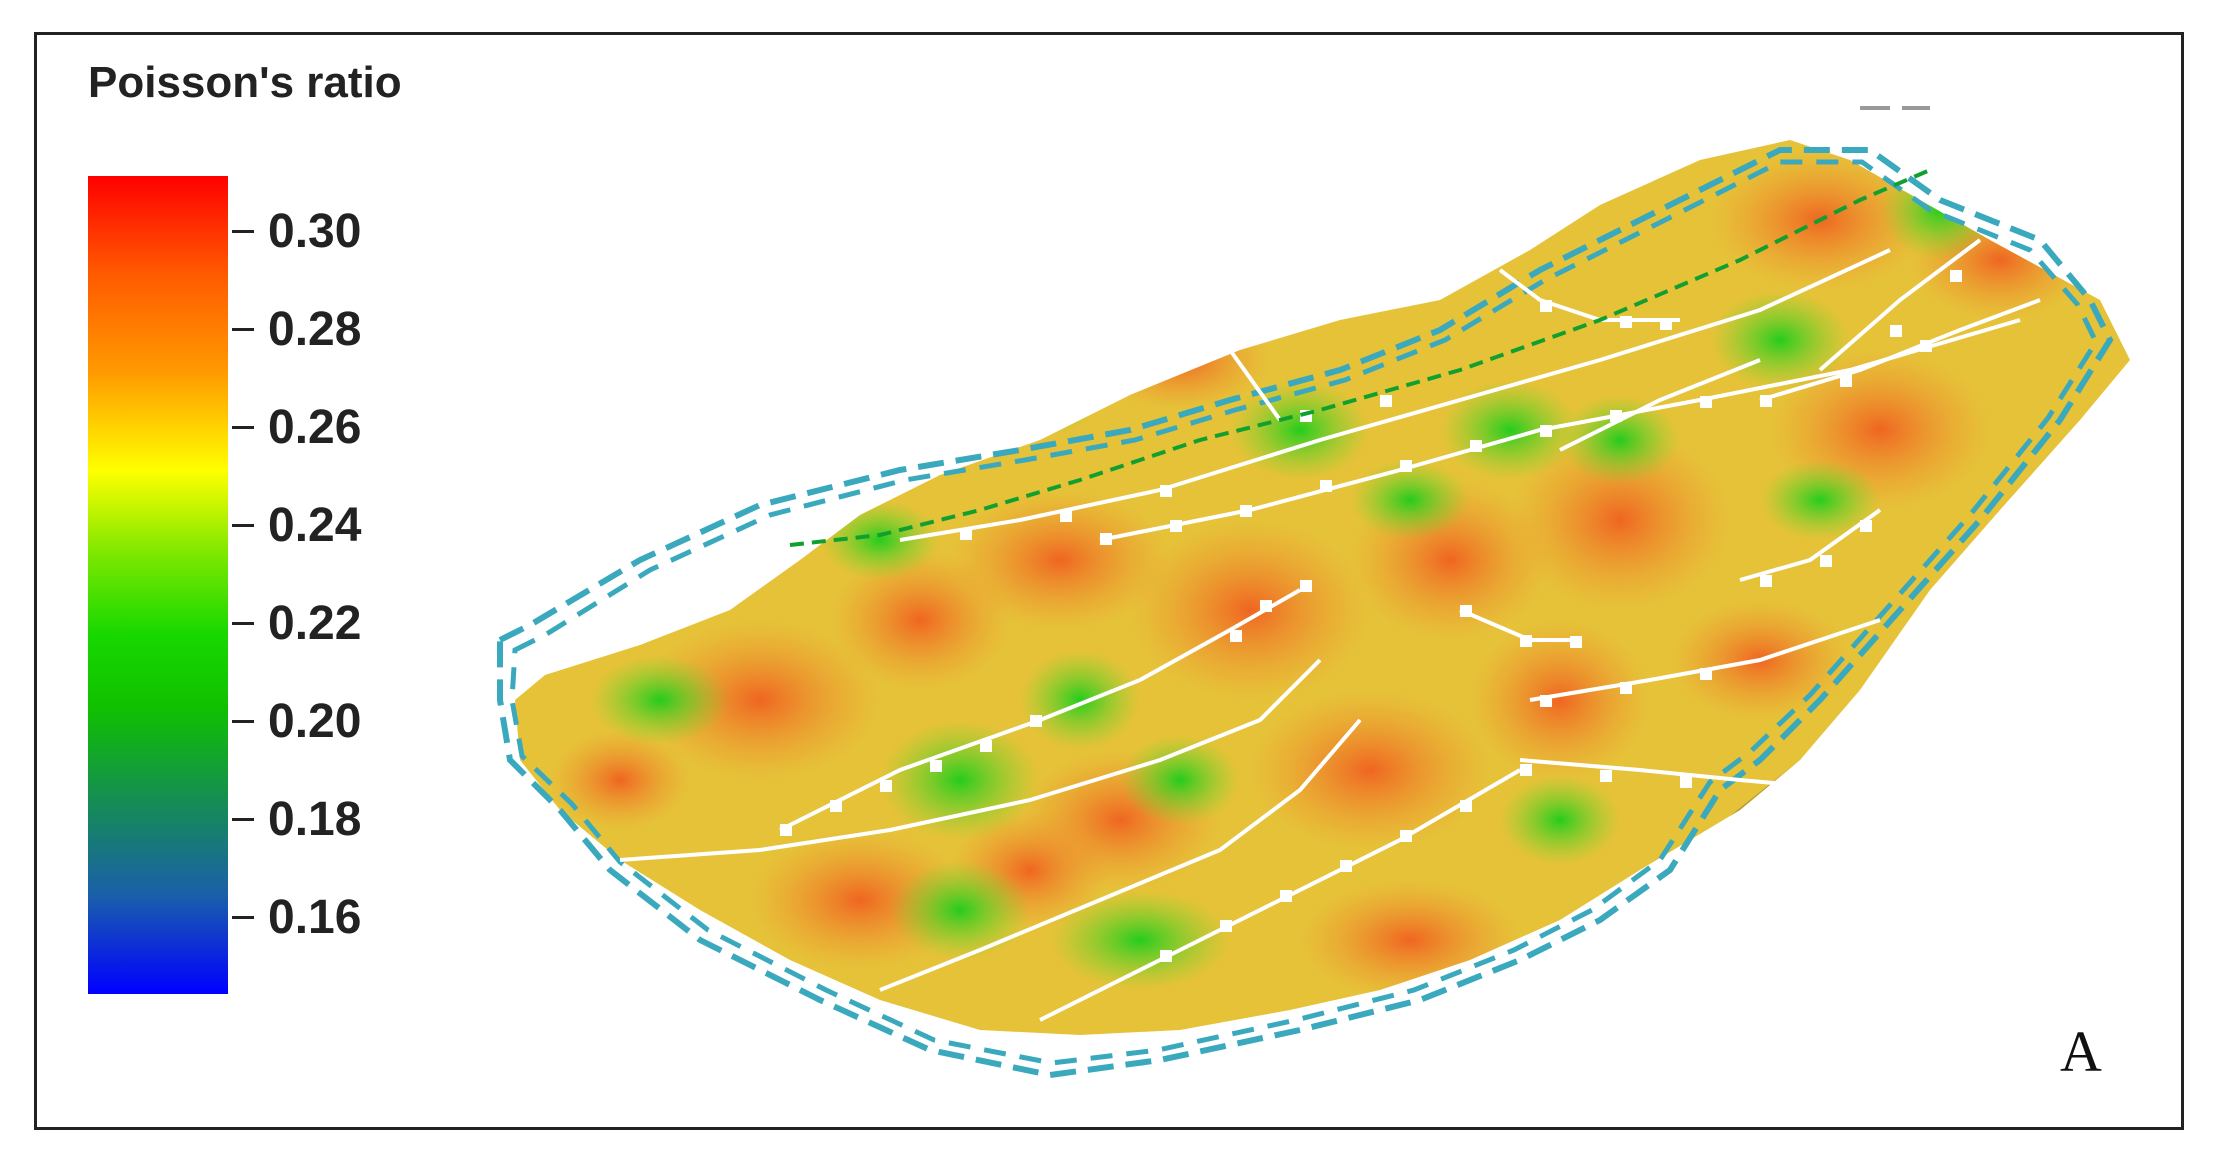 The width and height of the screenshot is (2222, 1174). Describe the element at coordinates (315, 427) in the screenshot. I see `colorbar-tick-label: 0.26` at that location.